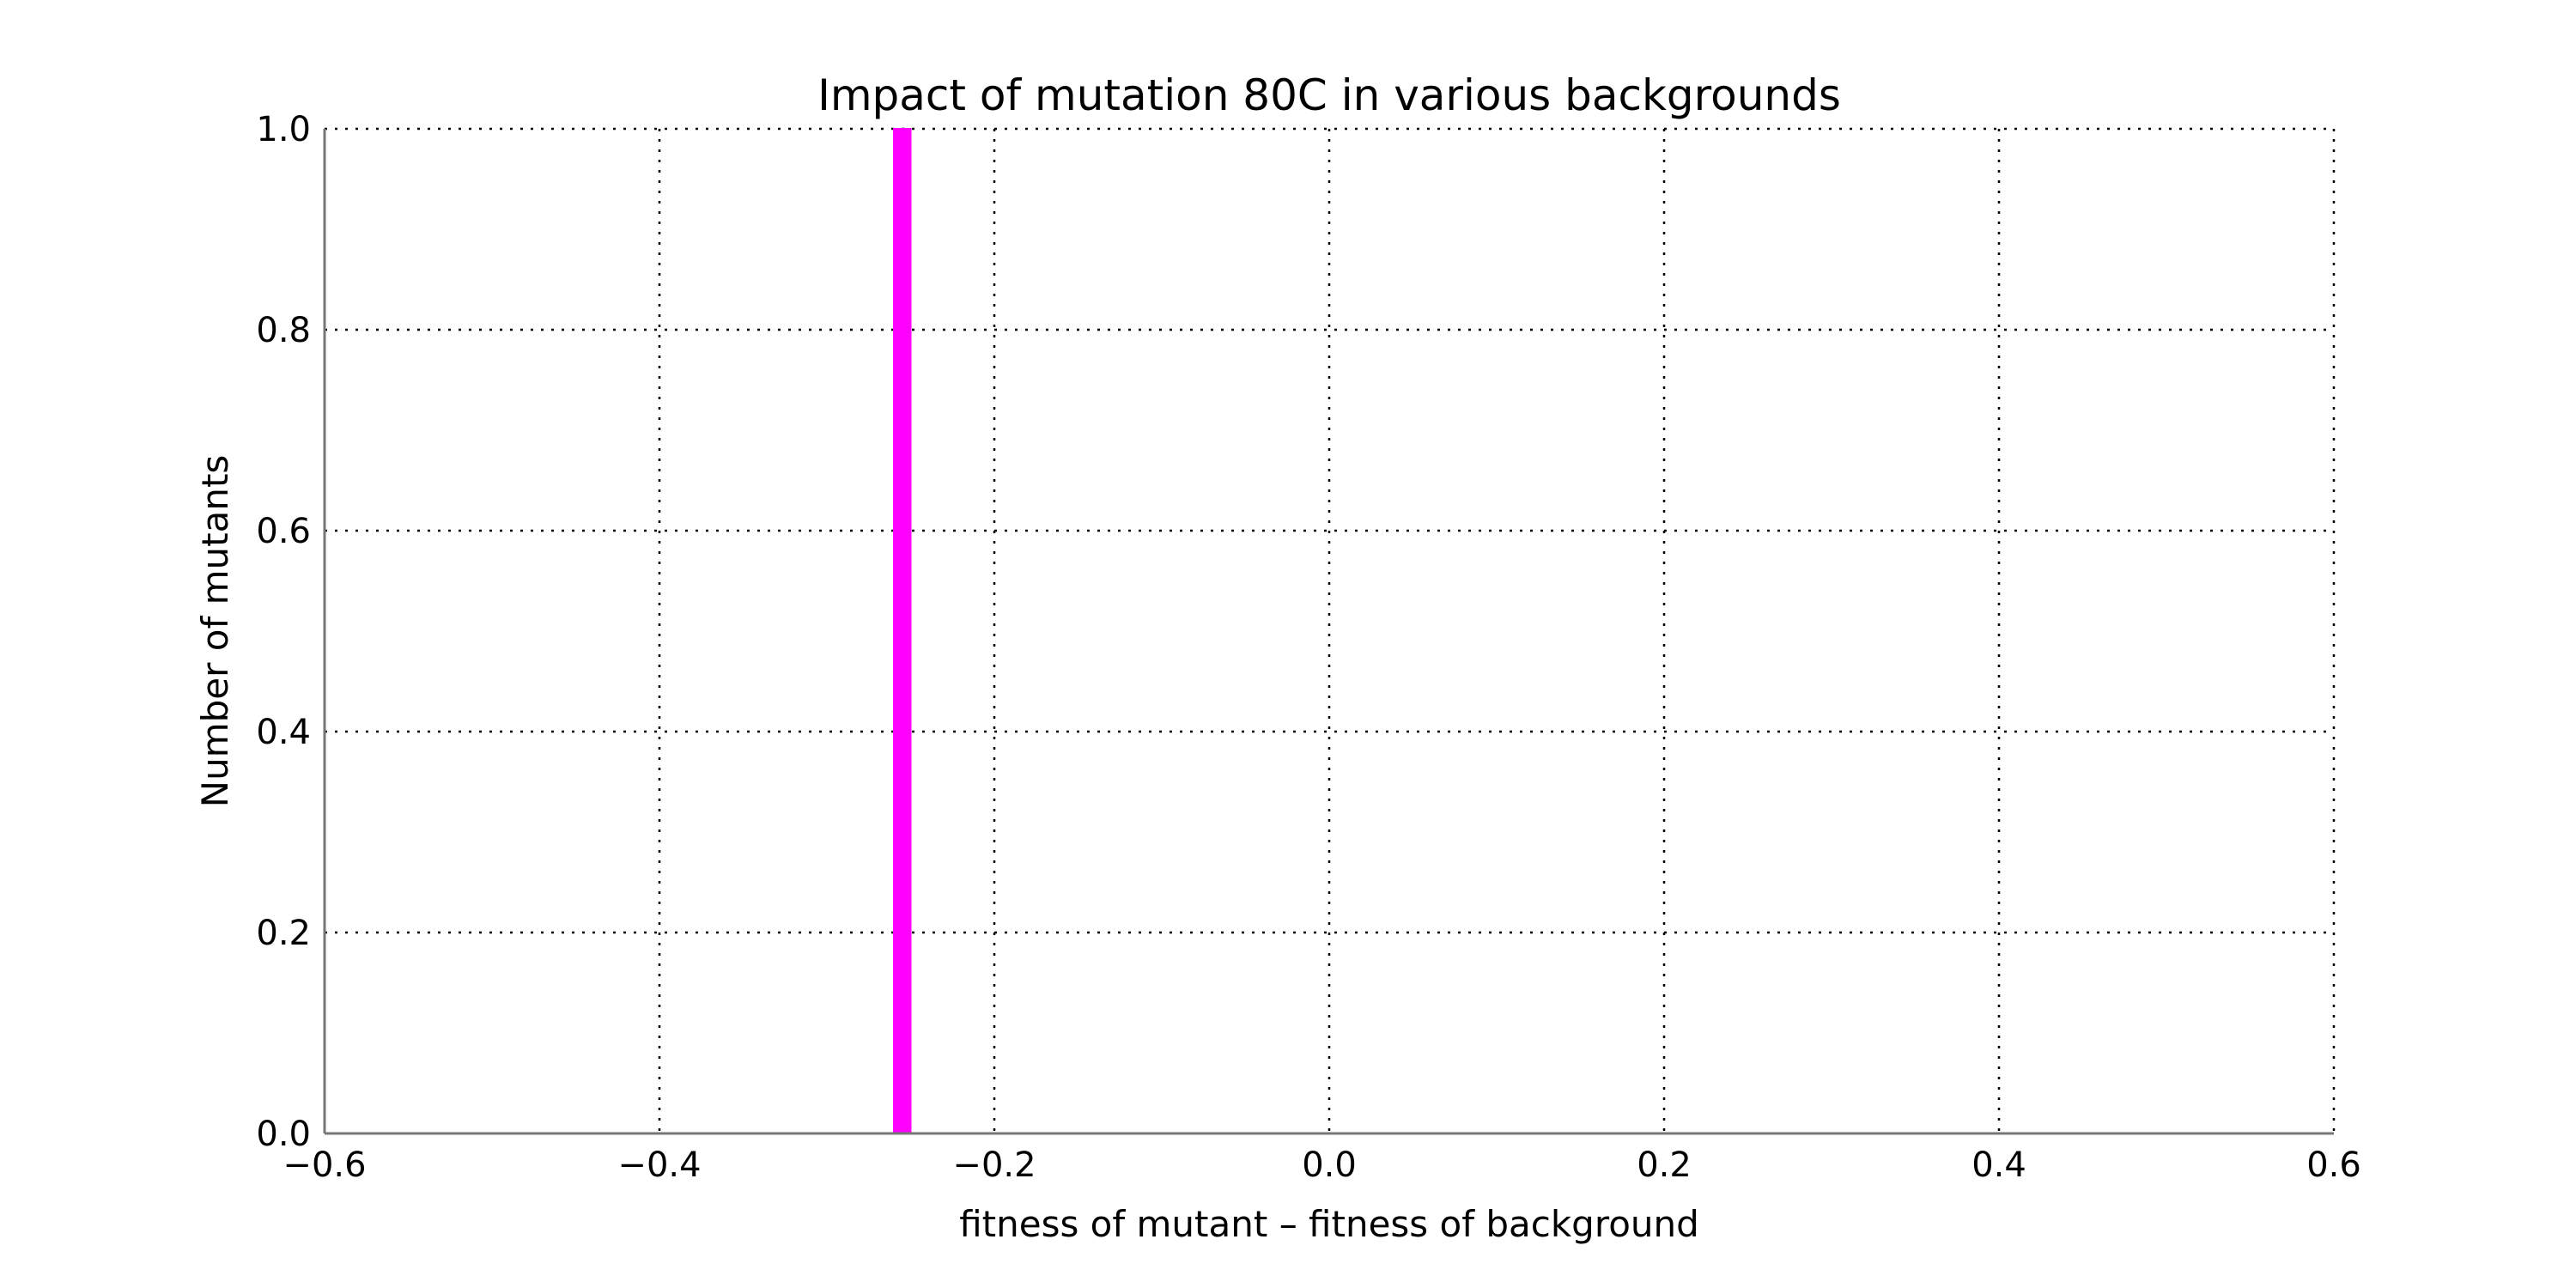  What do you see at coordinates (324, 1165) in the screenshot?
I see `x-tick-label: −0.6` at bounding box center [324, 1165].